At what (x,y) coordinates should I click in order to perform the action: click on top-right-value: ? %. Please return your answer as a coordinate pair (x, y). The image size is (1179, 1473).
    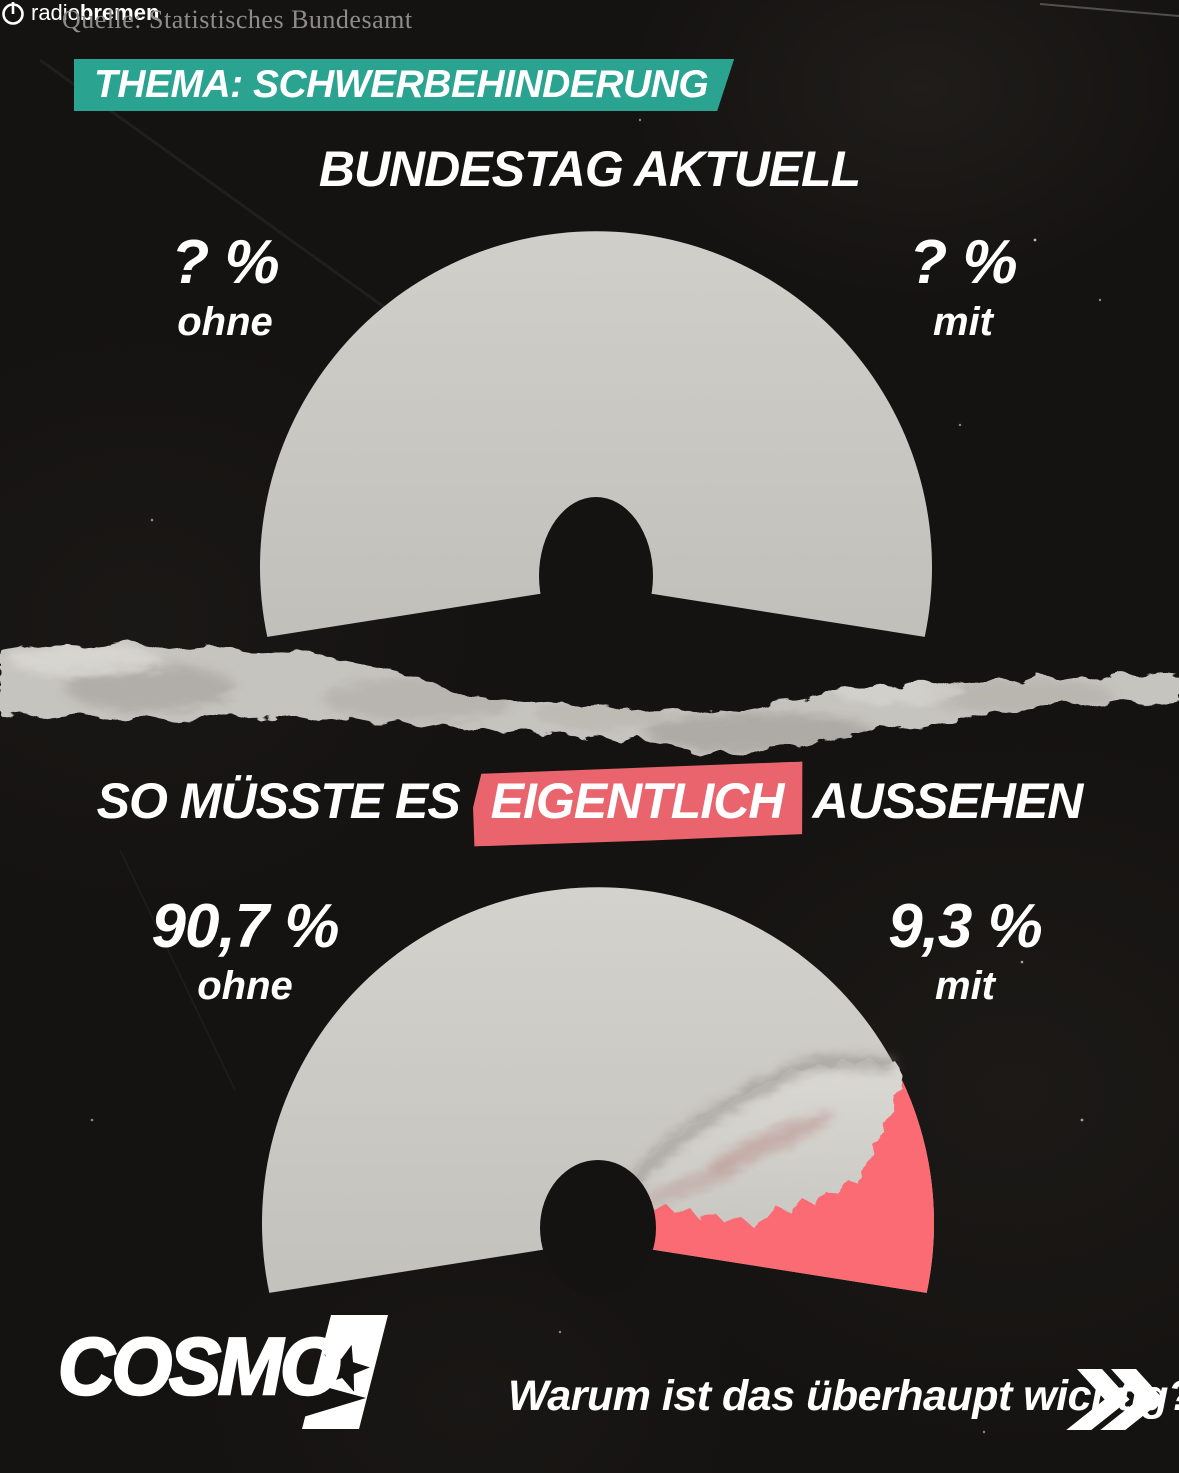
    Looking at the image, I should click on (963, 262).